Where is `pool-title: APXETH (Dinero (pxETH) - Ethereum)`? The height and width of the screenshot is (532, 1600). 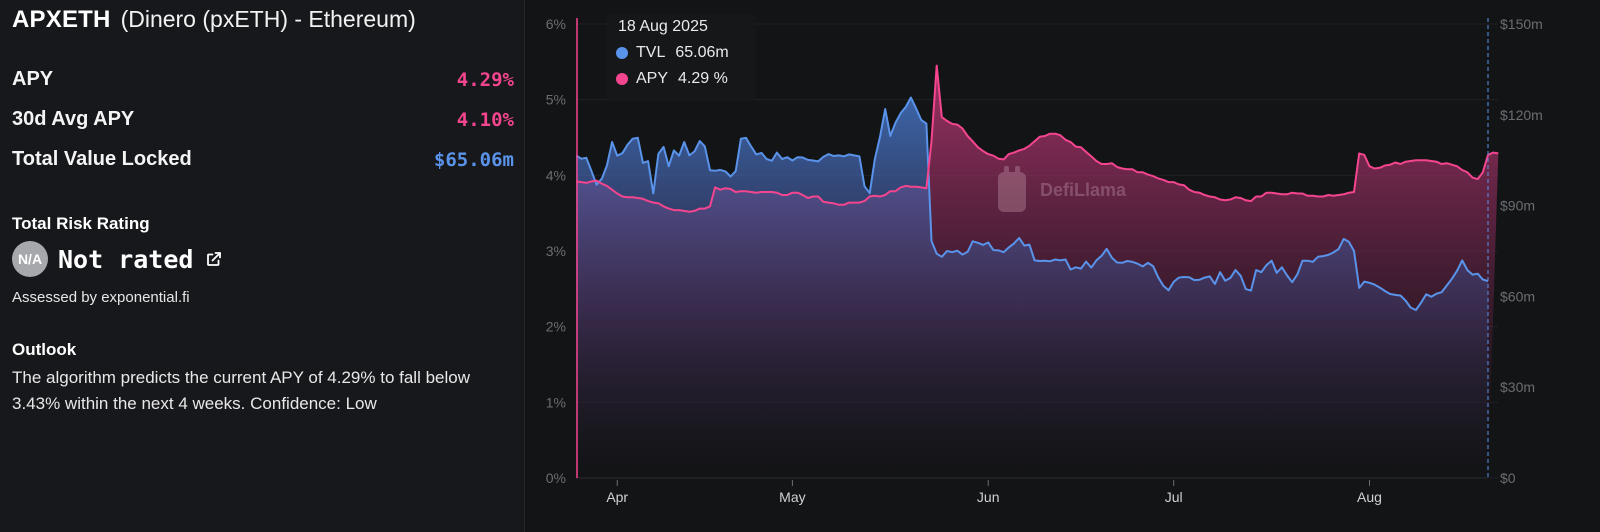
pool-title: APXETH (Dinero (pxETH) - Ethereum) is located at coordinates (214, 20).